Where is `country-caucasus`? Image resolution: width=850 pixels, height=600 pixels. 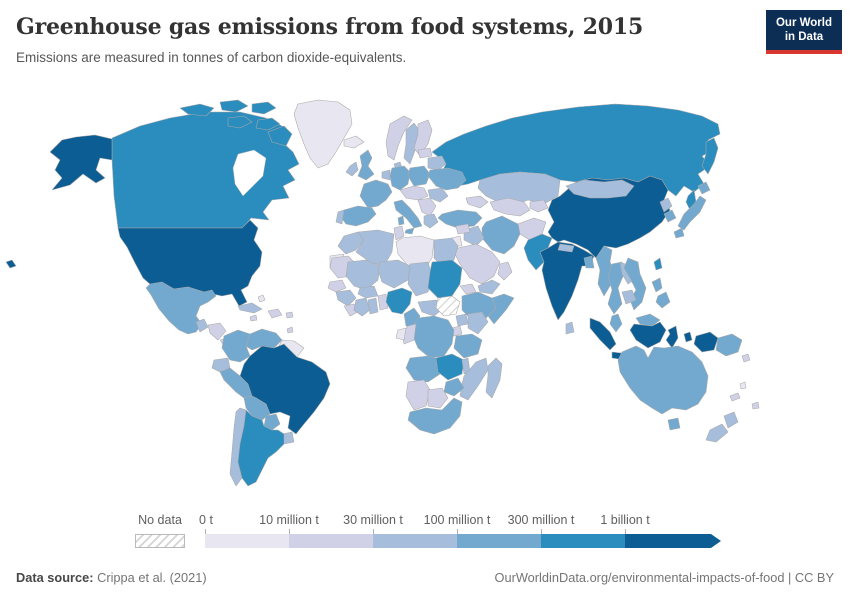 country-caucasus is located at coordinates (477, 202).